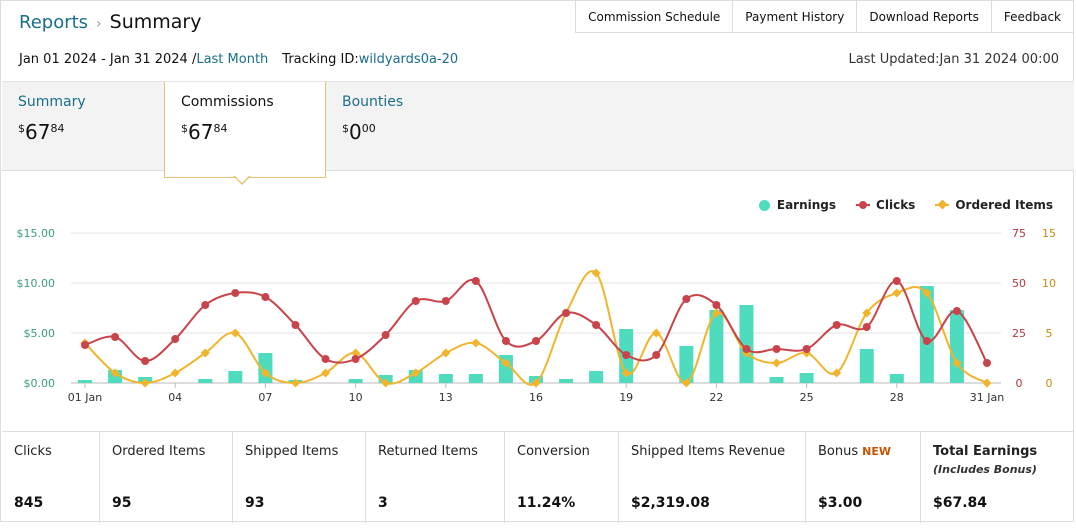 This screenshot has height=530, width=1076. Describe the element at coordinates (232, 59) in the screenshot. I see `last-month-link: Last Month` at that location.